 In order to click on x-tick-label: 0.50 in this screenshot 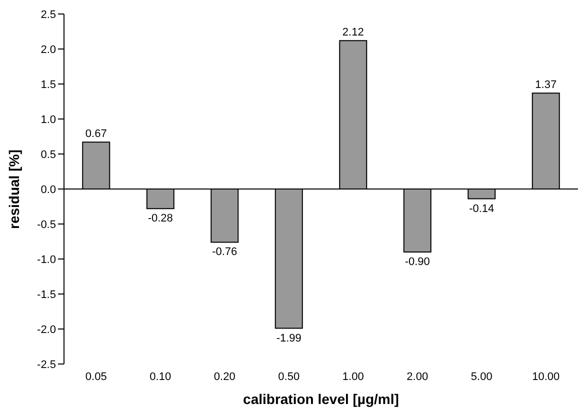, I will do `click(289, 376)`.